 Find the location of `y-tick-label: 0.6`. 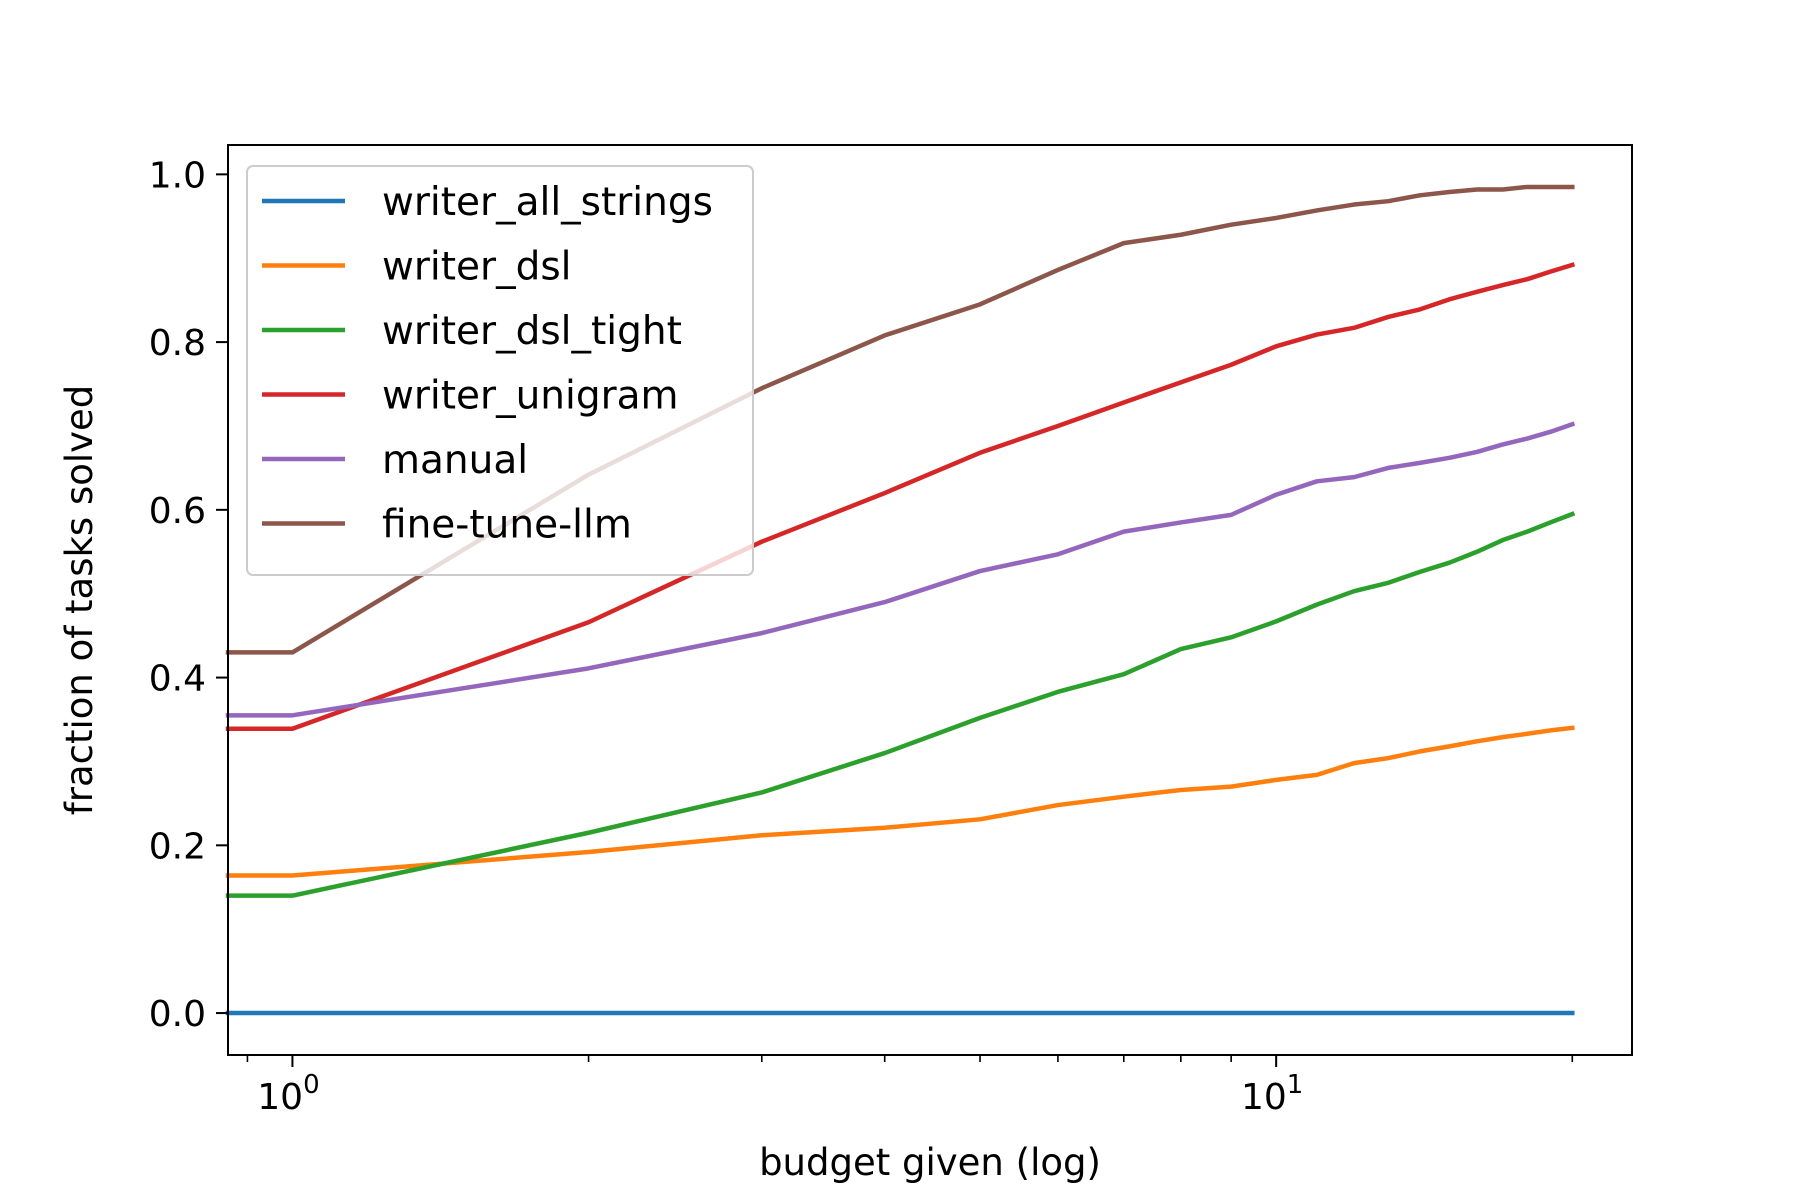

y-tick-label: 0.6 is located at coordinates (177, 511).